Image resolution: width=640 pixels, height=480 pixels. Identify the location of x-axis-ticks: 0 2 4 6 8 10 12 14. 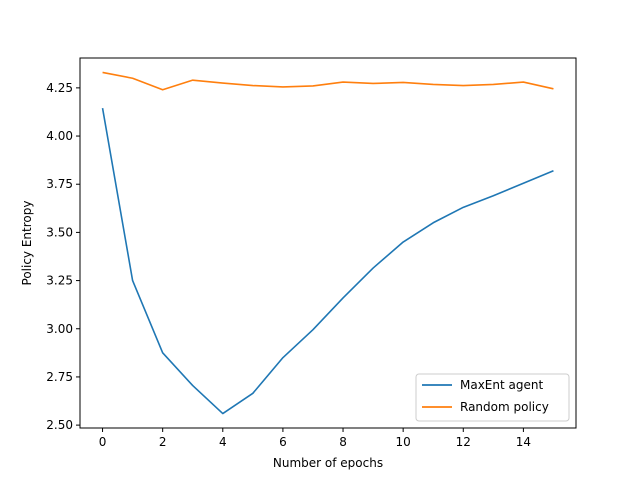
(315, 438).